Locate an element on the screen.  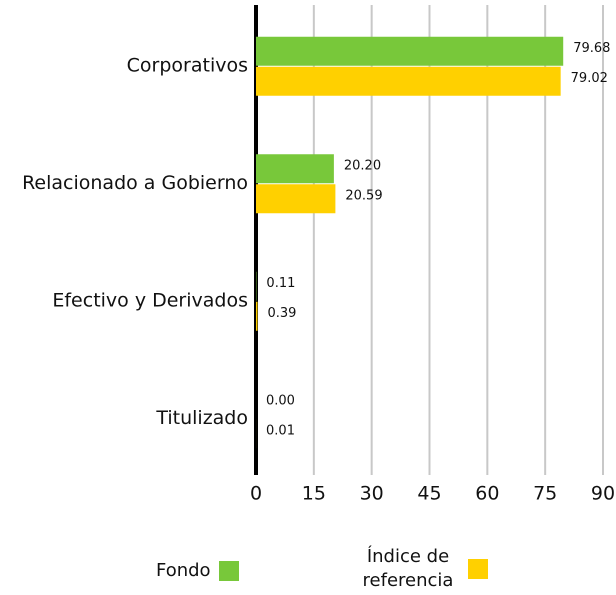
value-label: 0.39 is located at coordinates (282, 313).